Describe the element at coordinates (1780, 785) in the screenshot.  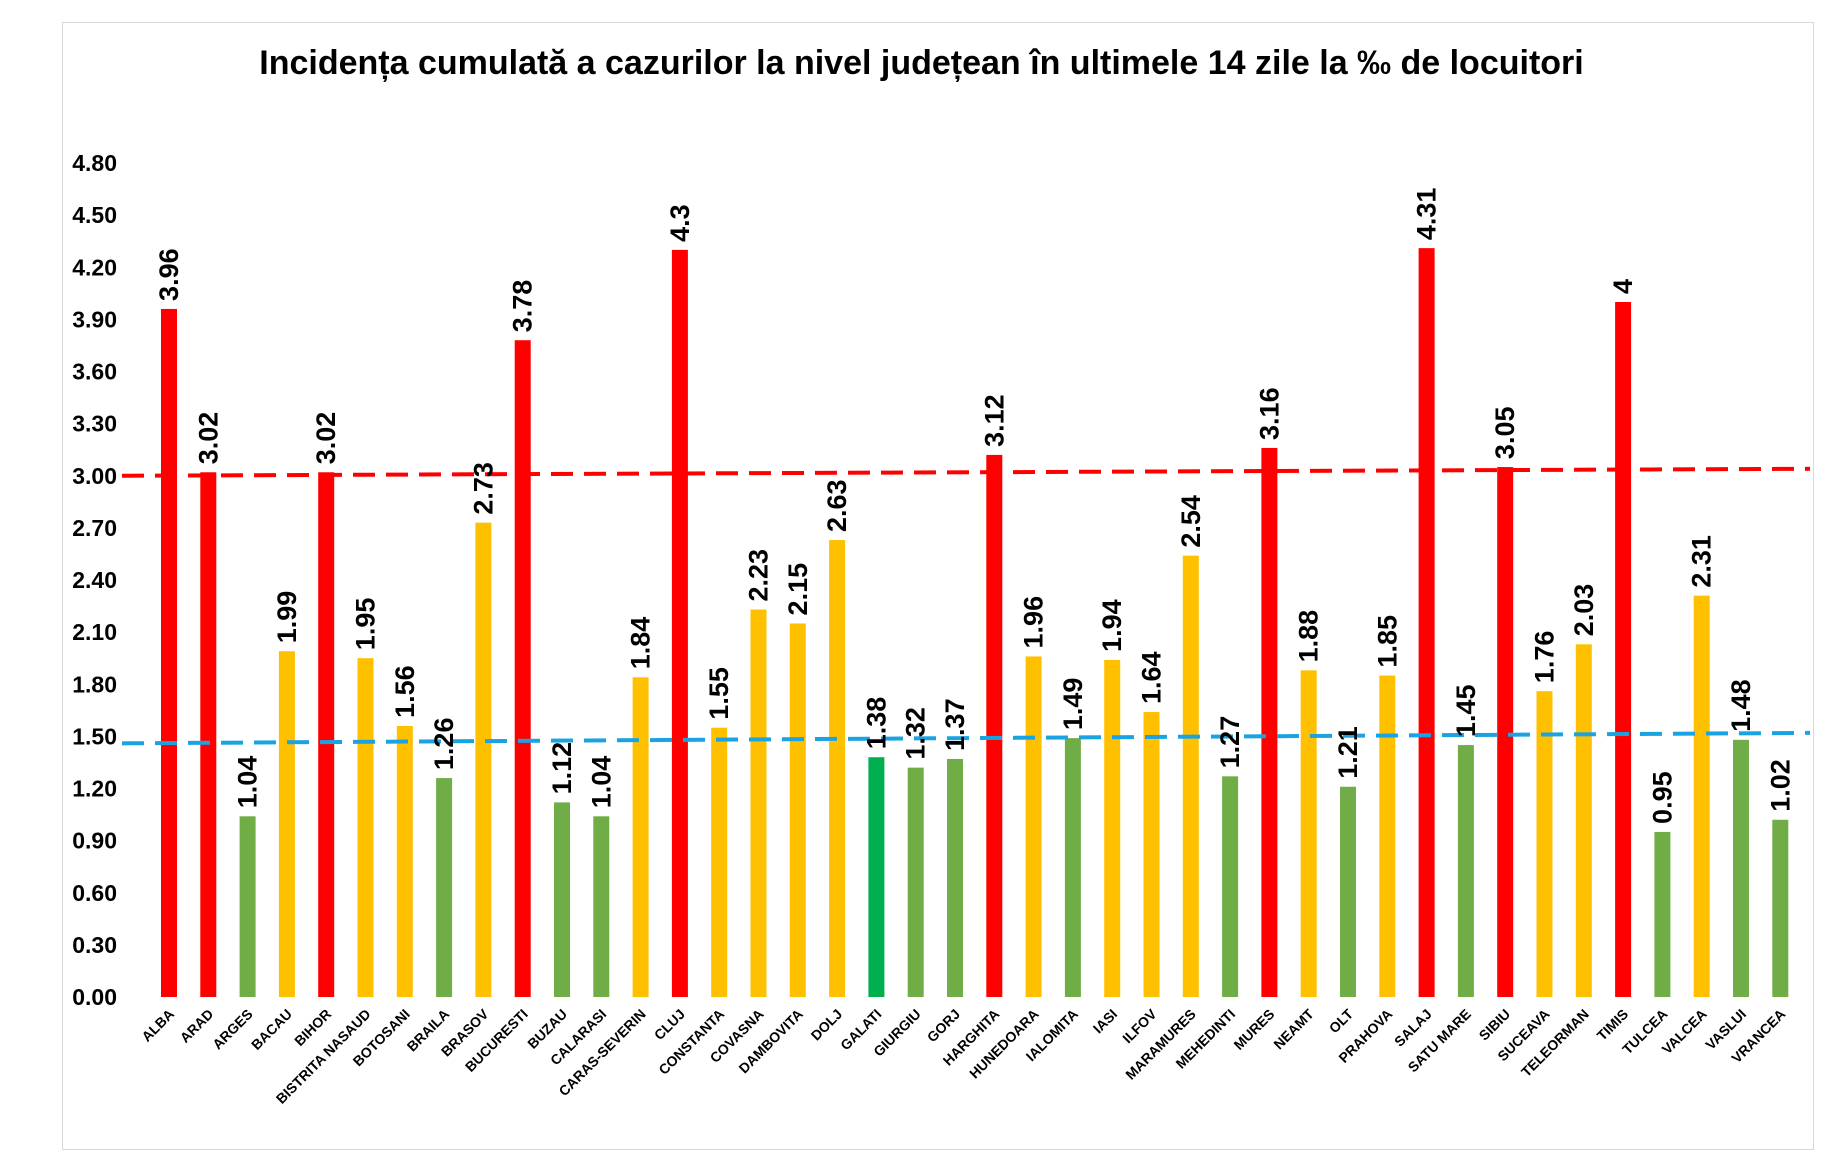
I see `data-label: 1.02` at that location.